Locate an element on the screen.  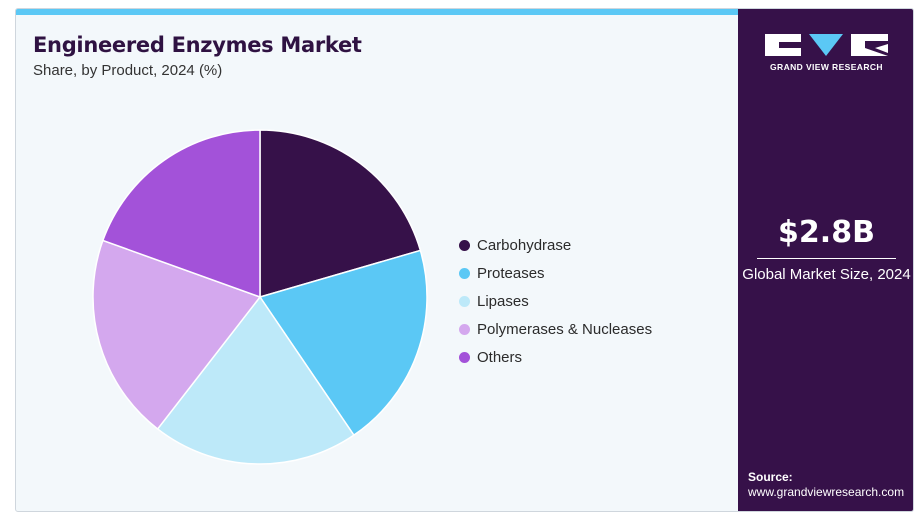
legend-label: Others is located at coordinates (500, 357).